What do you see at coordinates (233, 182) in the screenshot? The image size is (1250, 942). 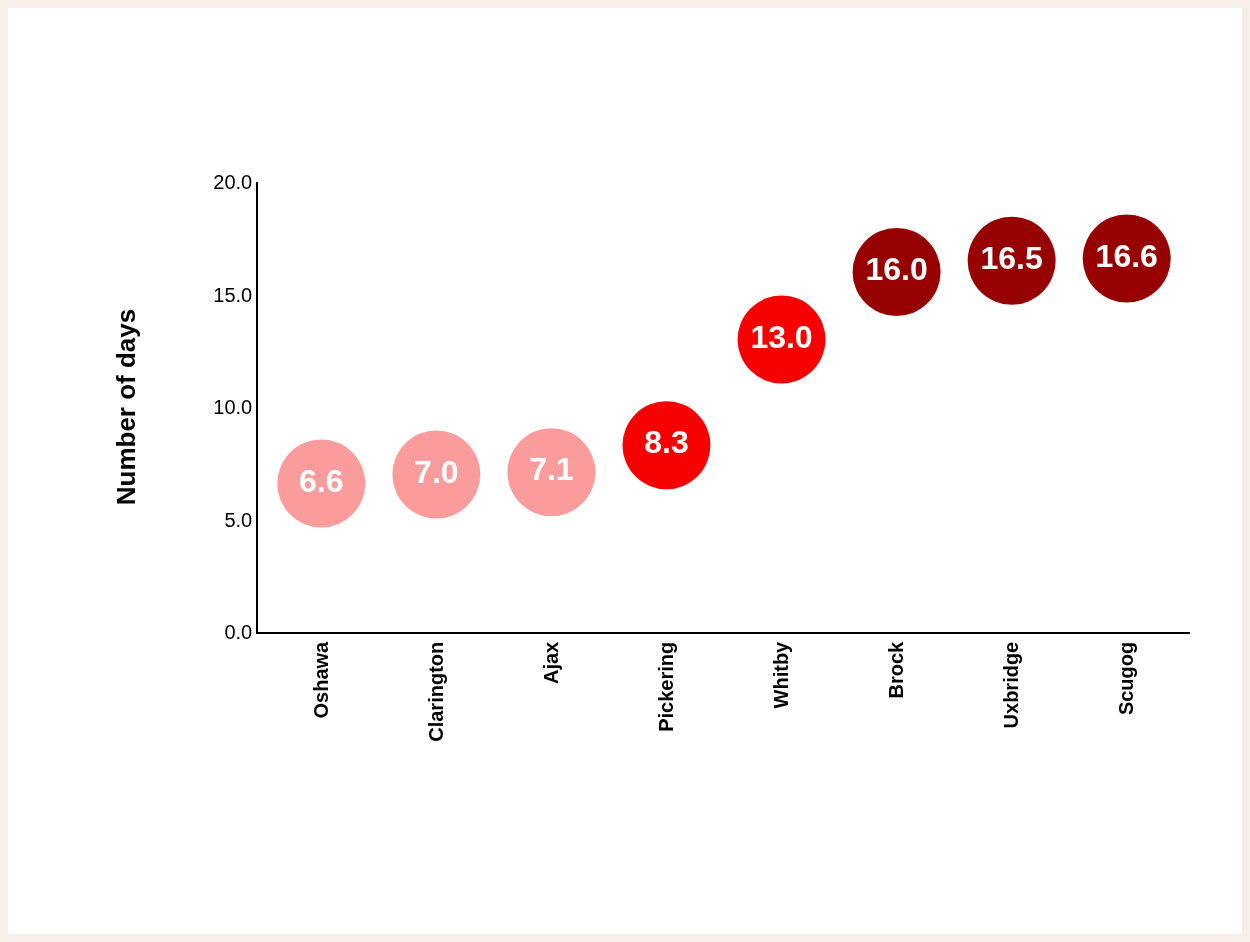 I see `y-tick-label: 20.0` at bounding box center [233, 182].